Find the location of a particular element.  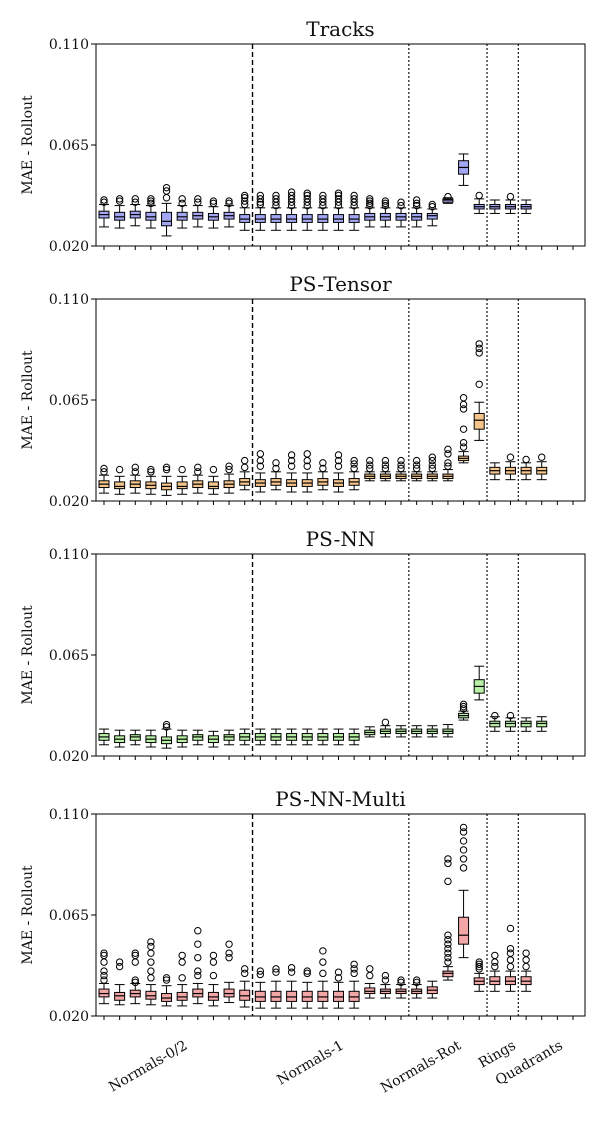

panel-title: PS-NN-Multi is located at coordinates (340, 799).